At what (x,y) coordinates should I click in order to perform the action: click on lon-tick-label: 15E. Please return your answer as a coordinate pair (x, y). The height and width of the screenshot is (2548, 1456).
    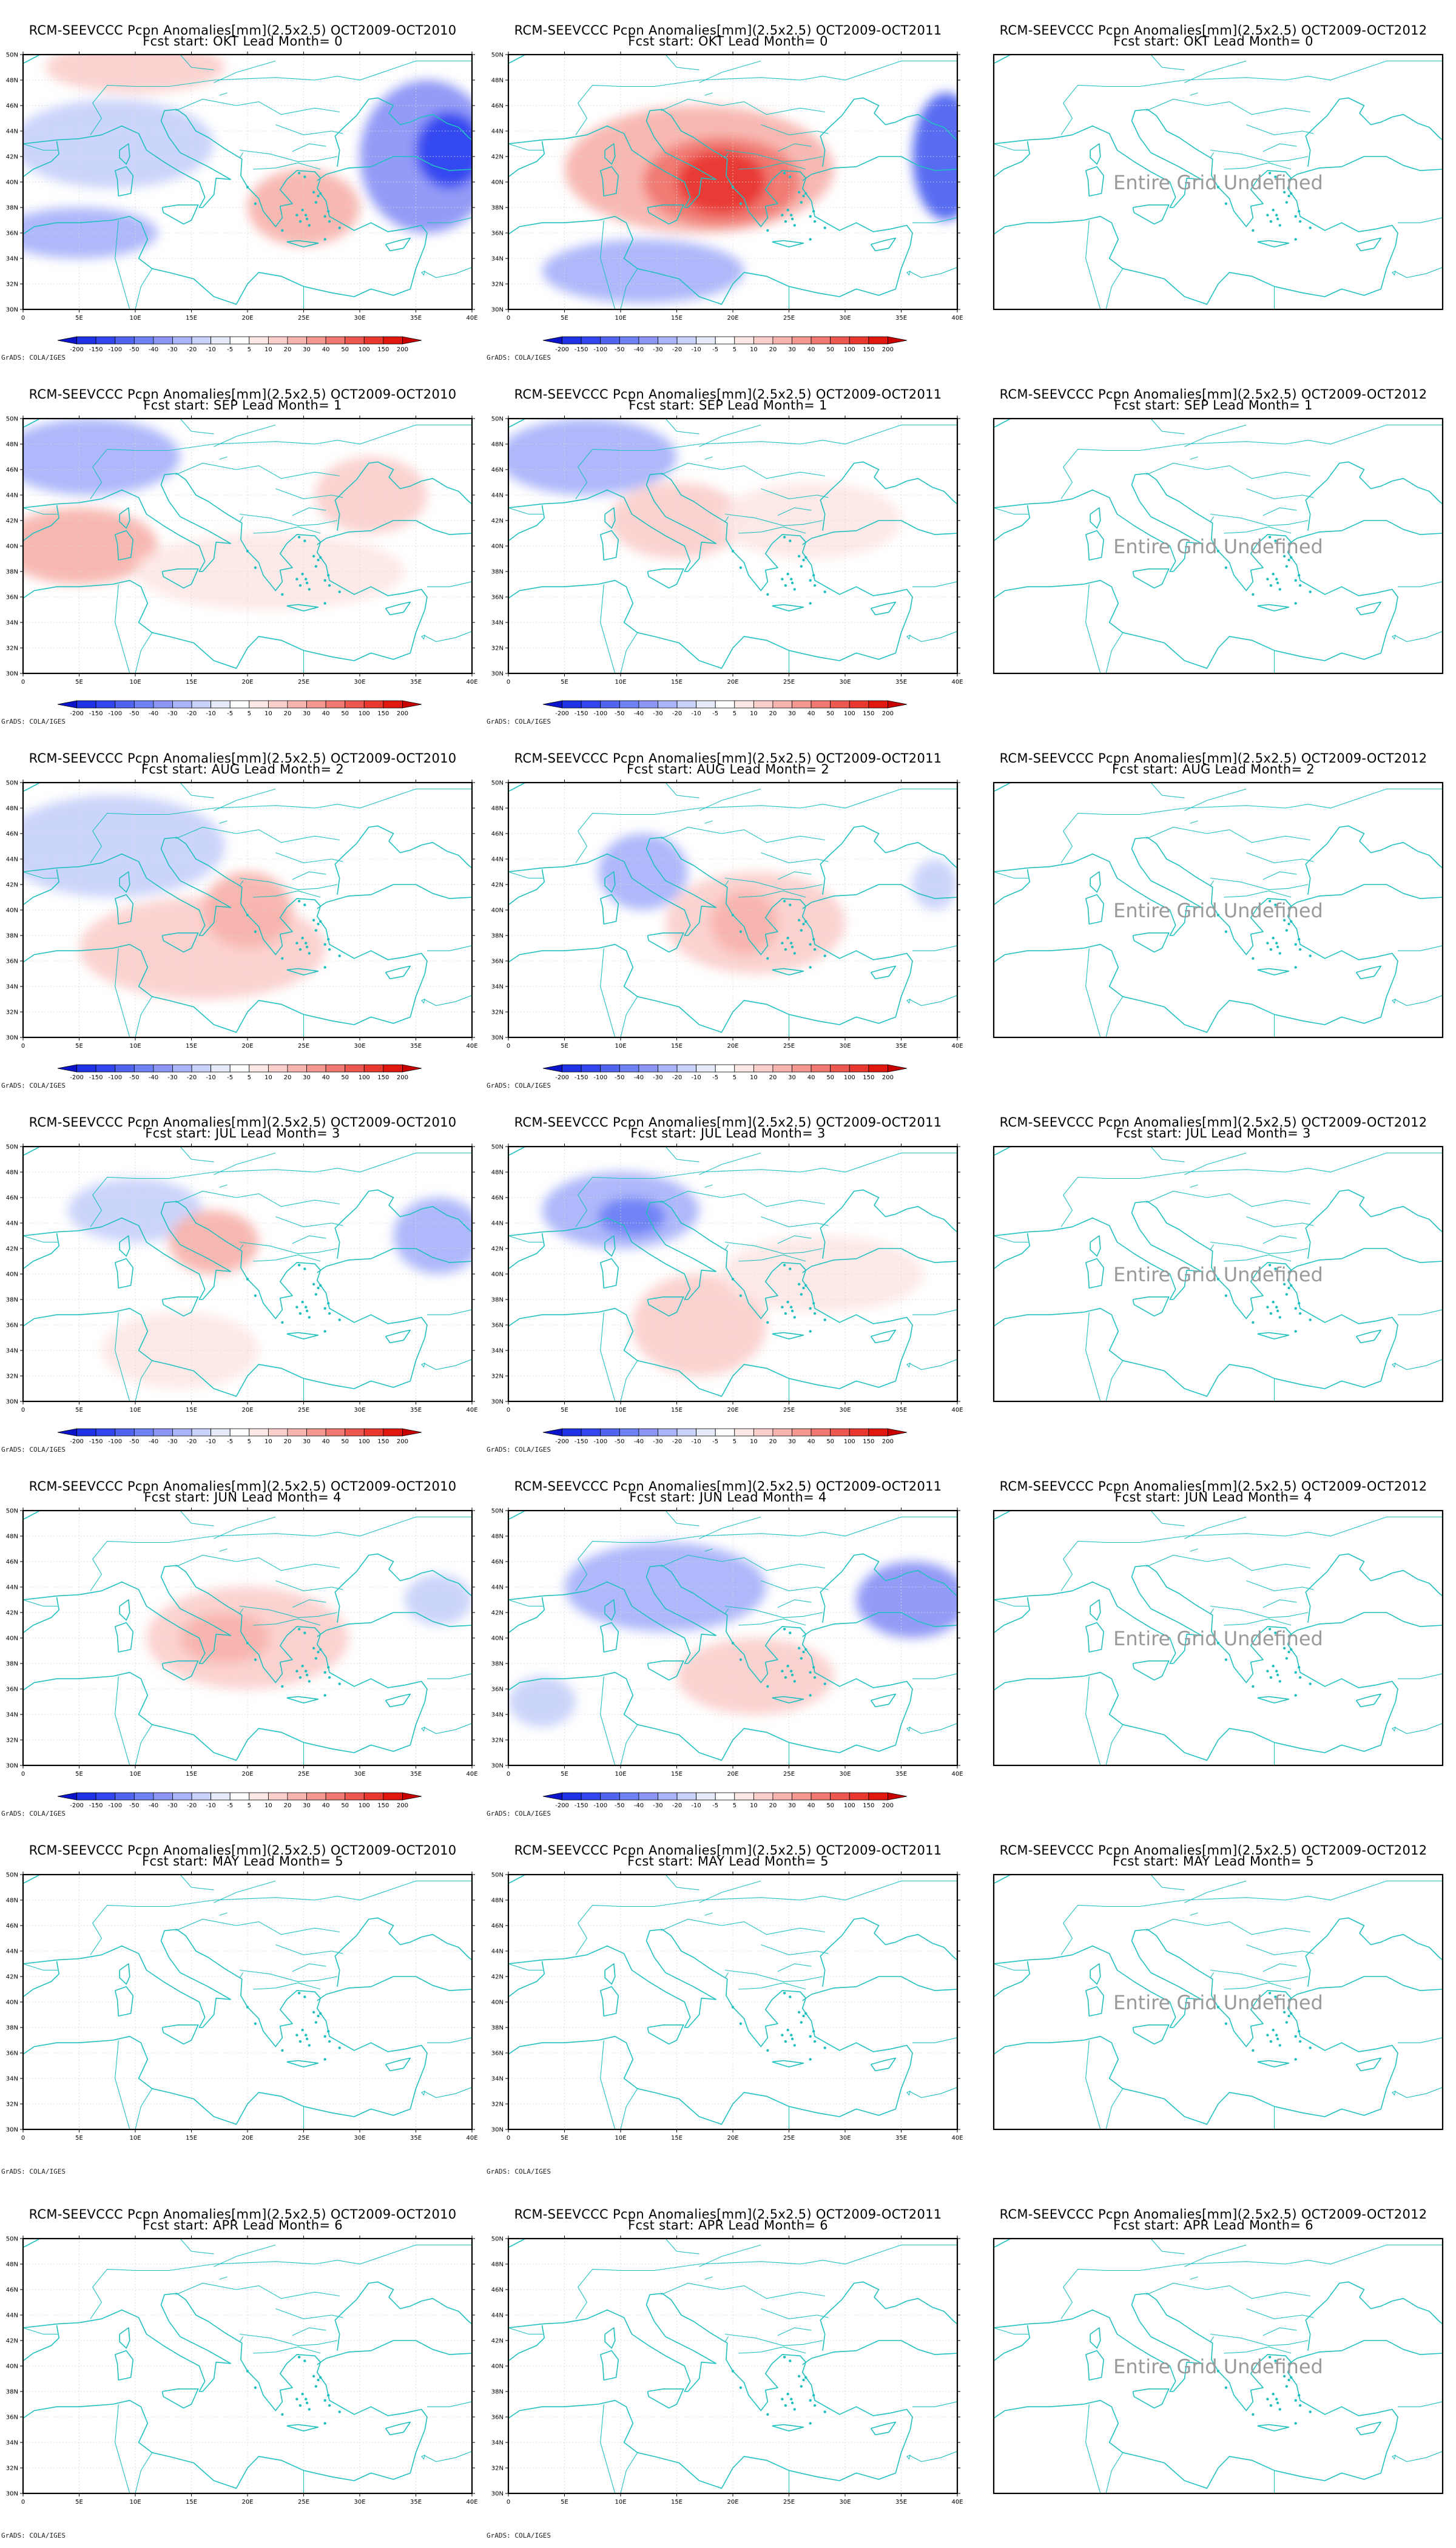
    Looking at the image, I should click on (676, 682).